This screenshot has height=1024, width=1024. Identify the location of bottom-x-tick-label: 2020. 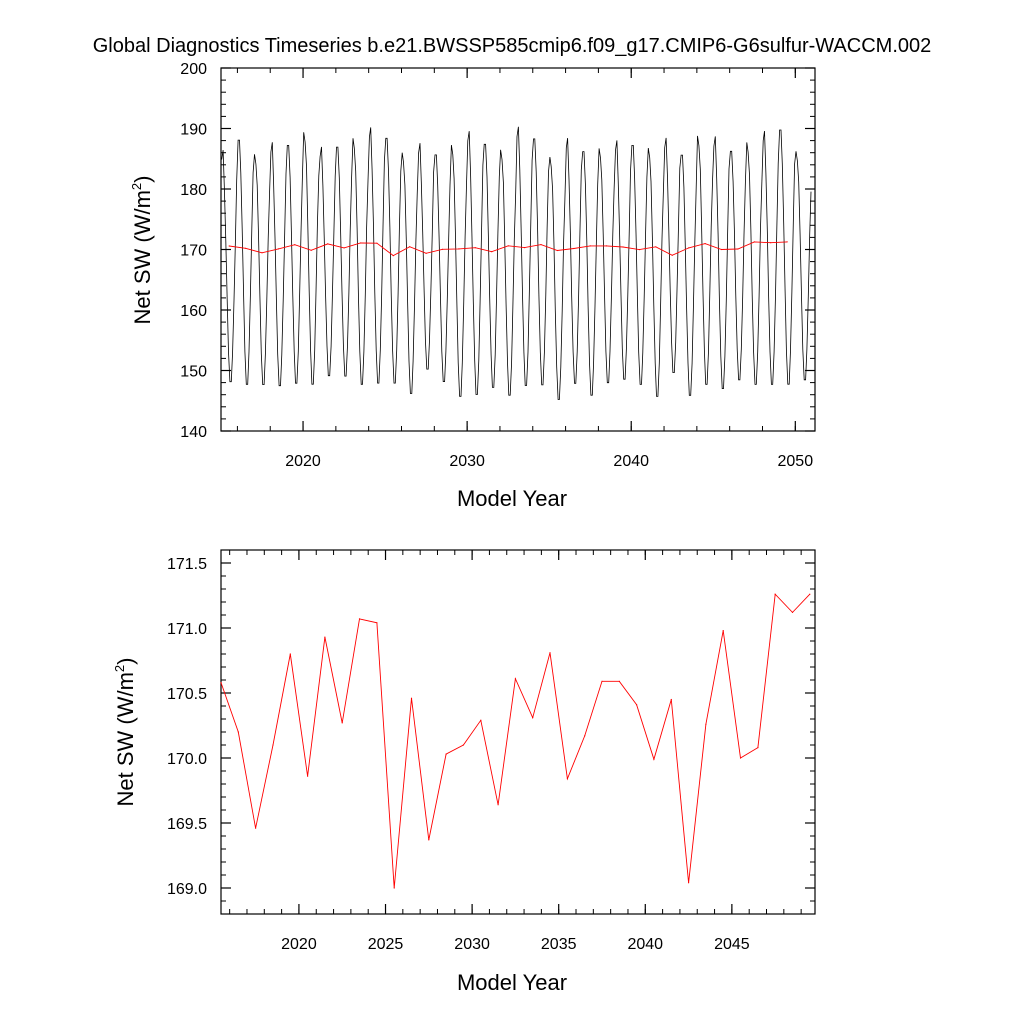
(299, 944).